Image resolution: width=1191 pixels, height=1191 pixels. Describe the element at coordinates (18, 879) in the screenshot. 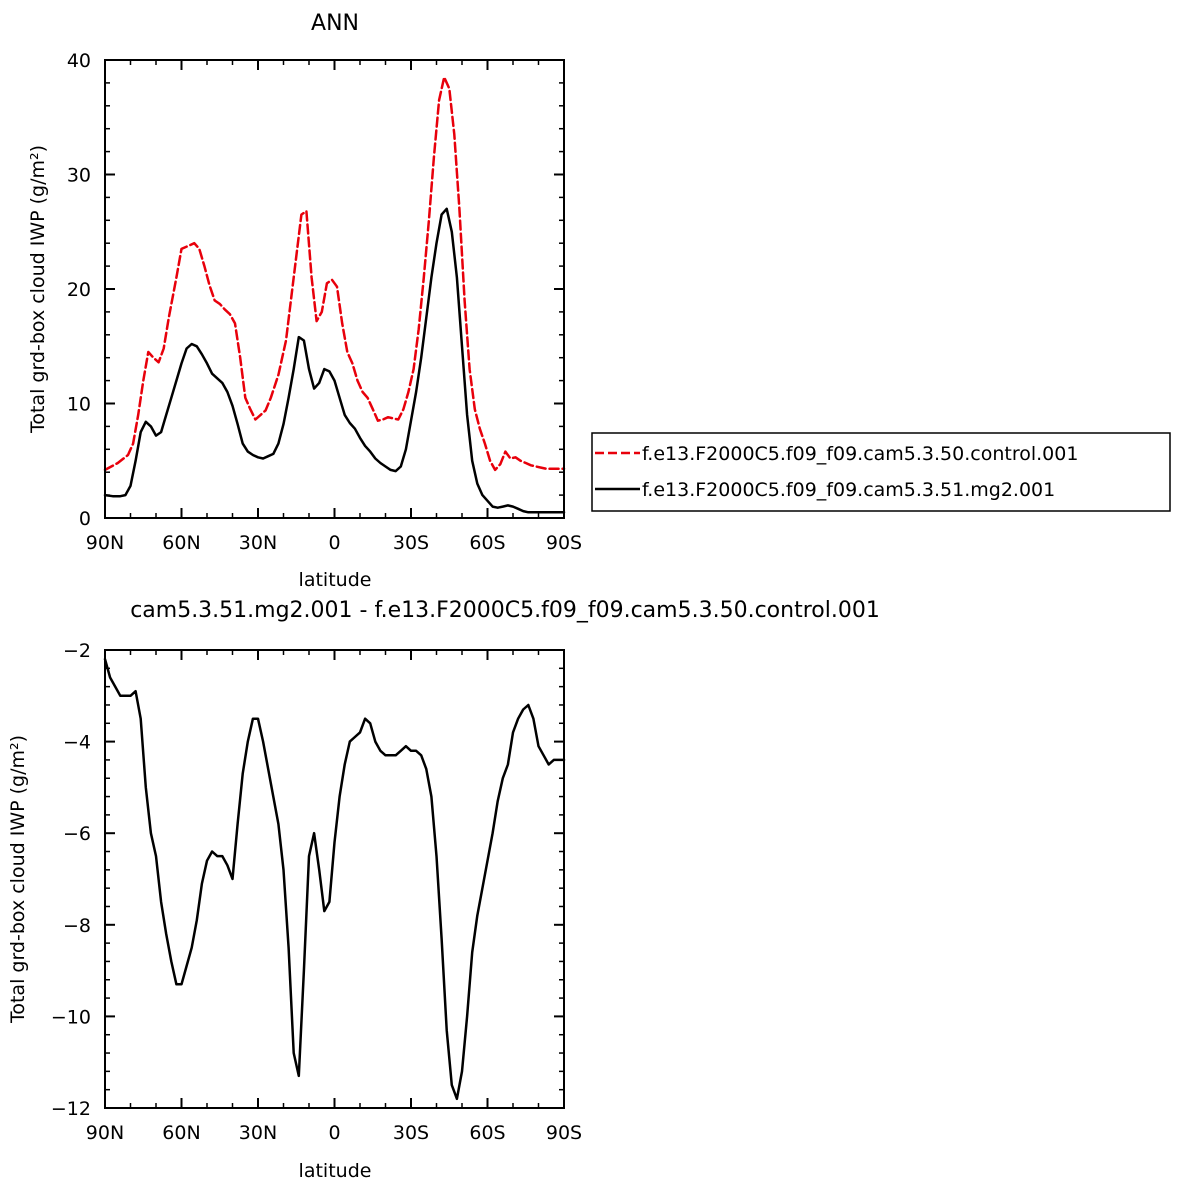

I see `bottom-panel-y-axis-label: Total grd-box cloud IWP (g/m²)` at that location.